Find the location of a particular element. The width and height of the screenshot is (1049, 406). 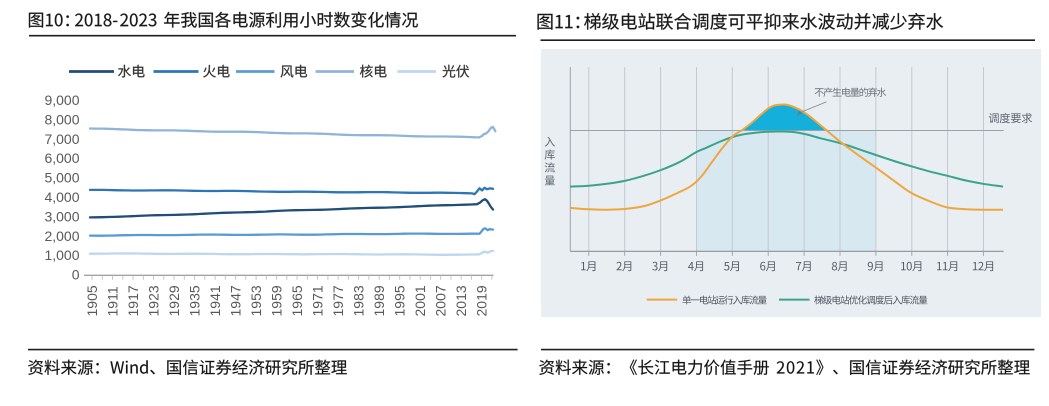

svg-text: 2,000 is located at coordinates (61, 236).